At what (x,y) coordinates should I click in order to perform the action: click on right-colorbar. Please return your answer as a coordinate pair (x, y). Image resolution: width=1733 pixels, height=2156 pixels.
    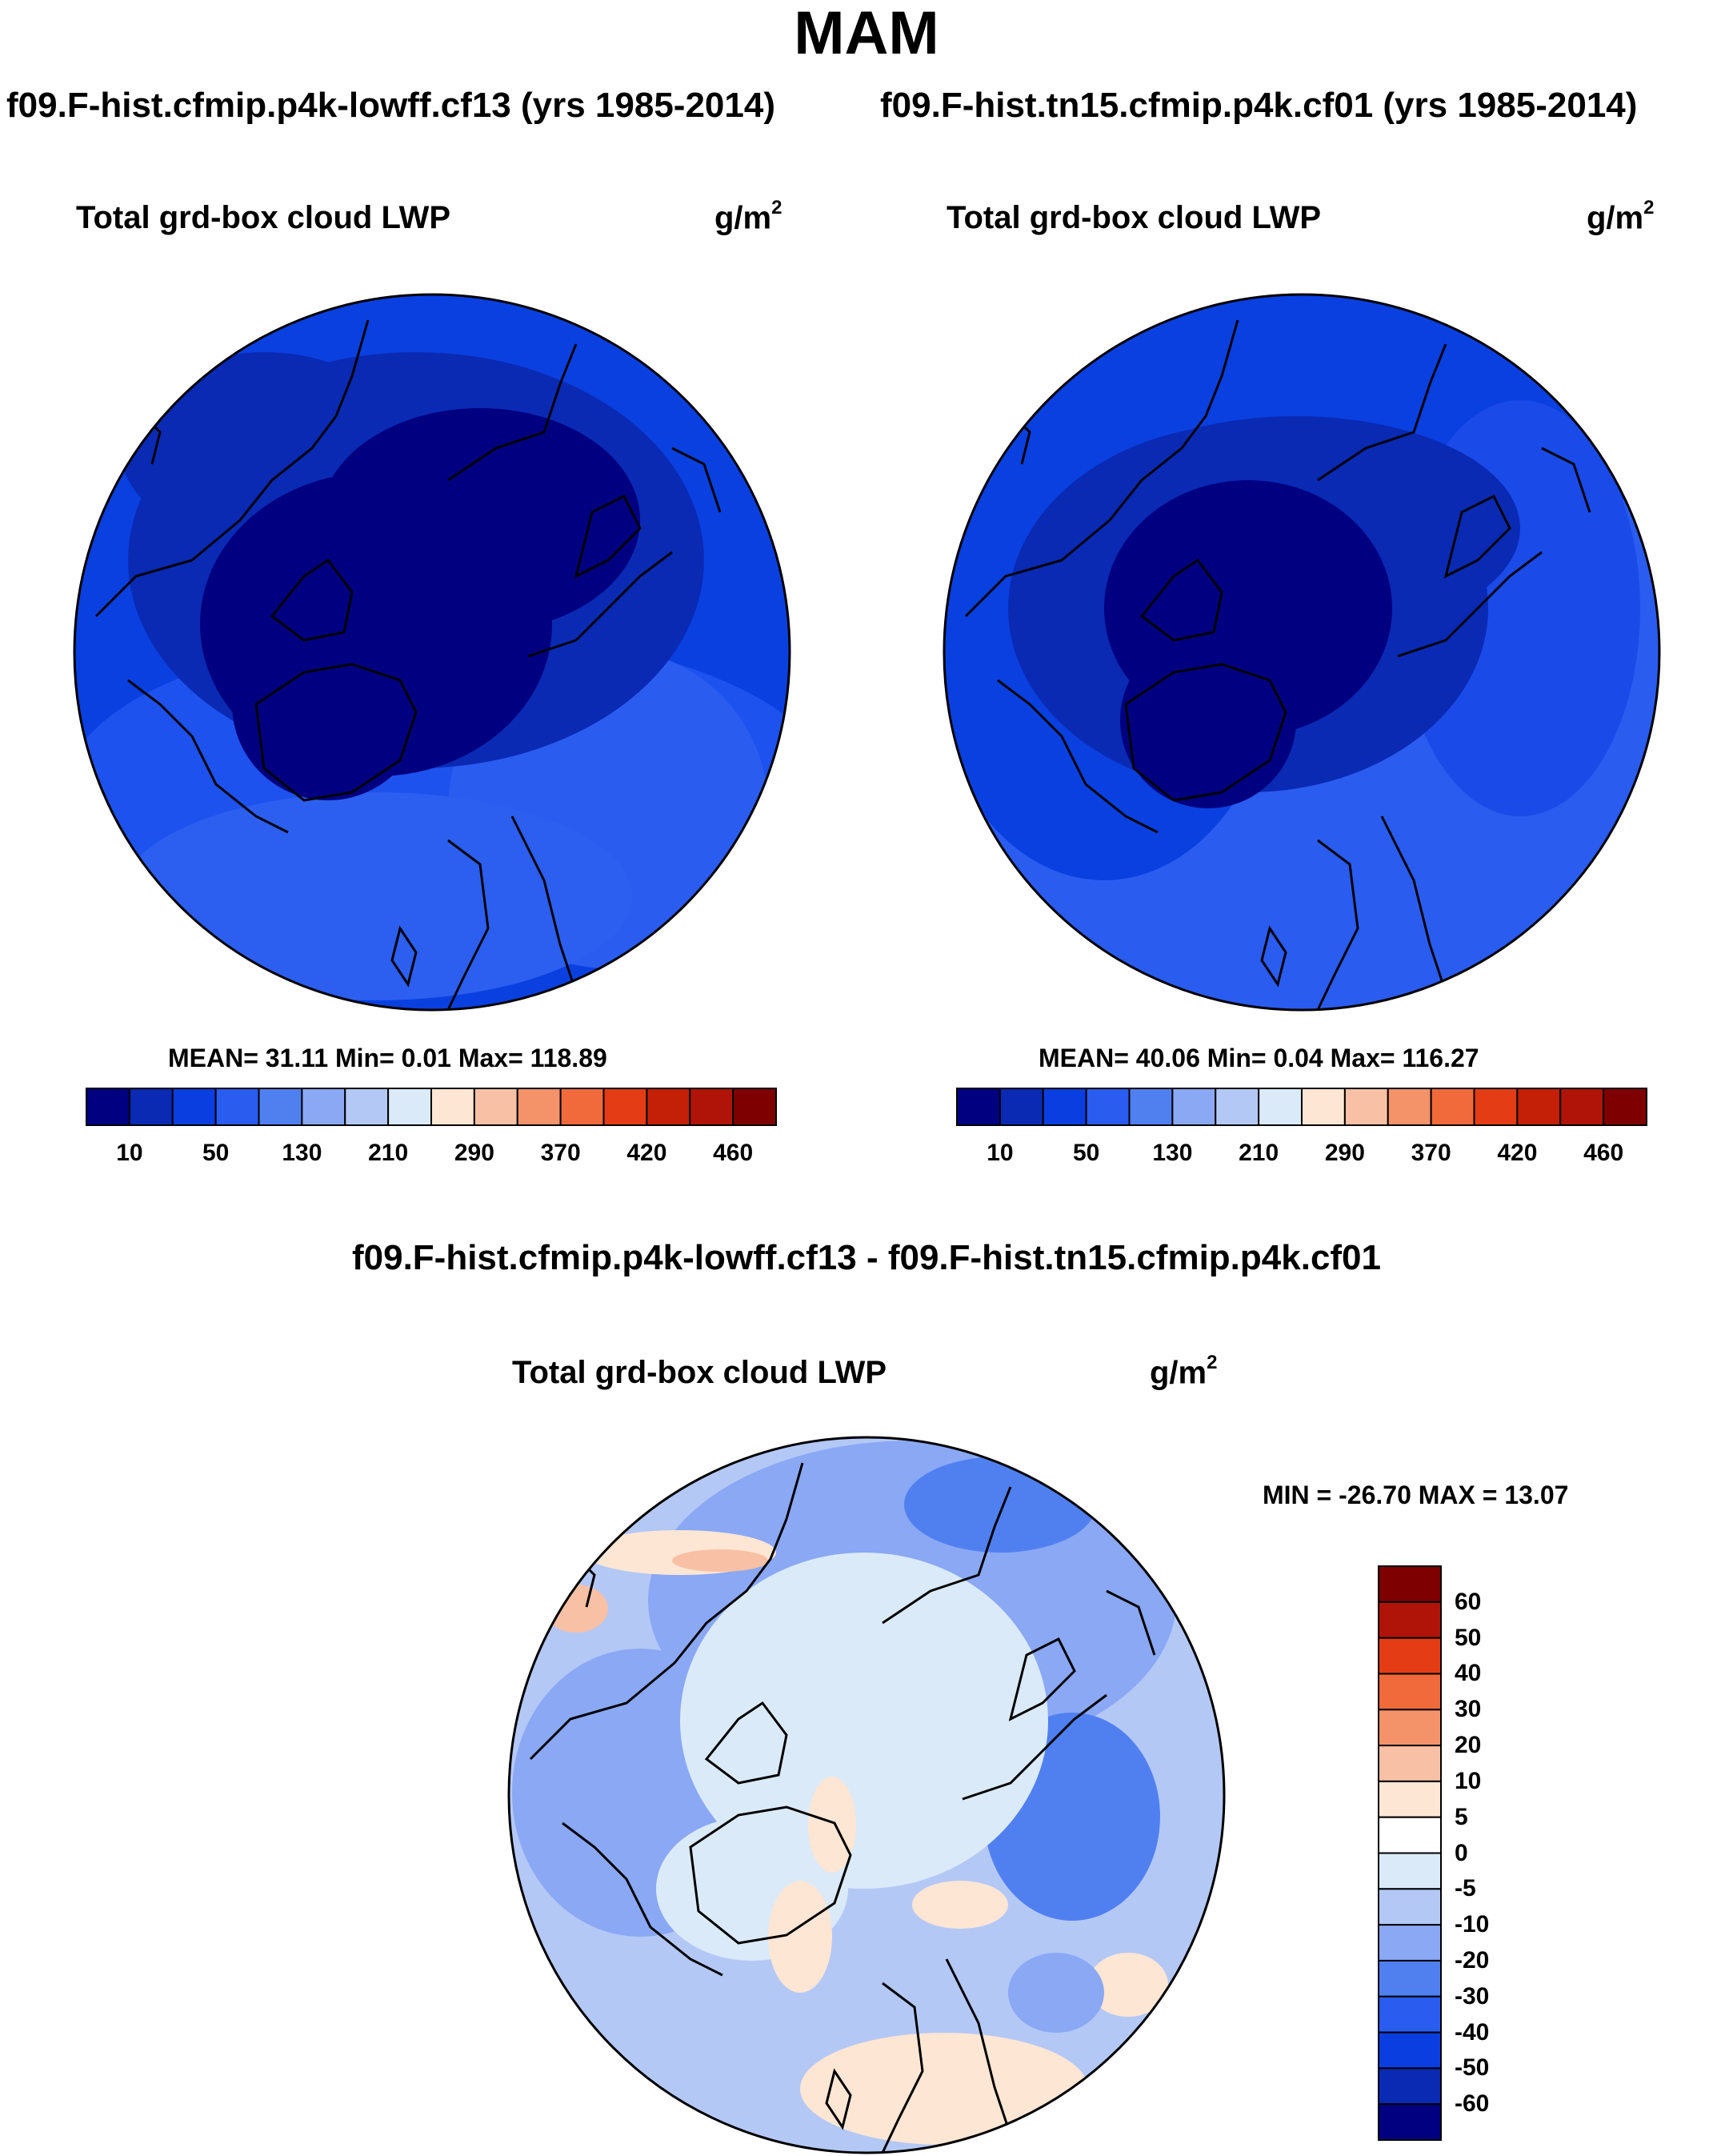
    Looking at the image, I should click on (1302, 1107).